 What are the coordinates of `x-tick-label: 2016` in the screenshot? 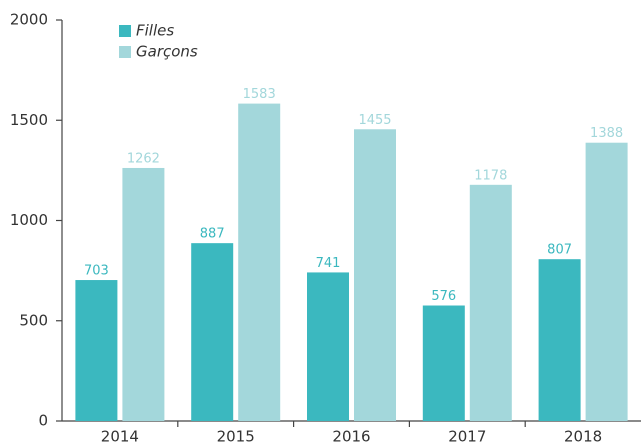 It's located at (351, 436).